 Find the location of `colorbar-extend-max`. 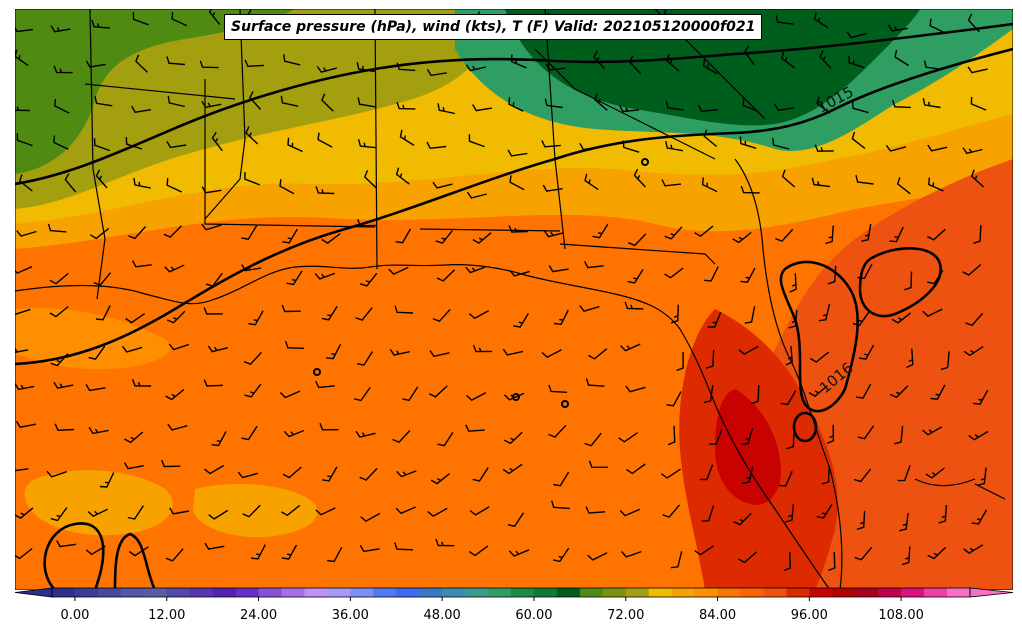

colorbar-extend-max is located at coordinates (991, 592).